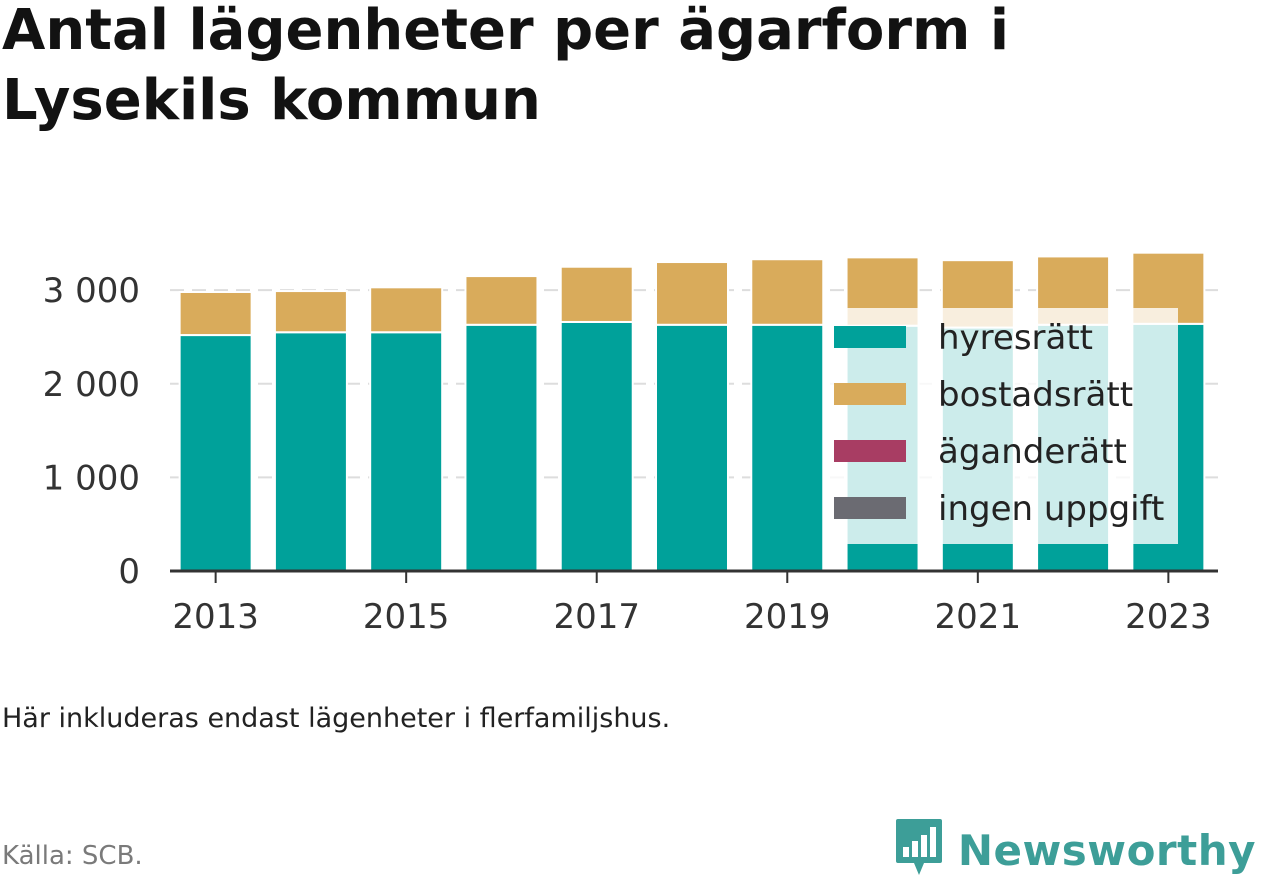 Image resolution: width=1262 pixels, height=883 pixels. I want to click on brand-logo: Newsworthy, so click(1075, 850).